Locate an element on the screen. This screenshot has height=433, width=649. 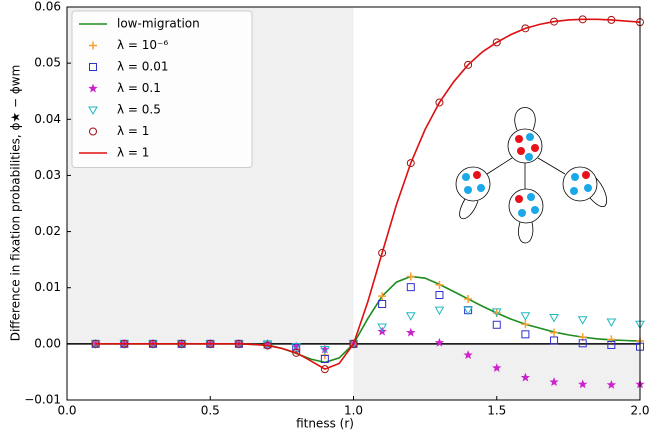
y-tick-label: −0.01 is located at coordinates (42, 400).